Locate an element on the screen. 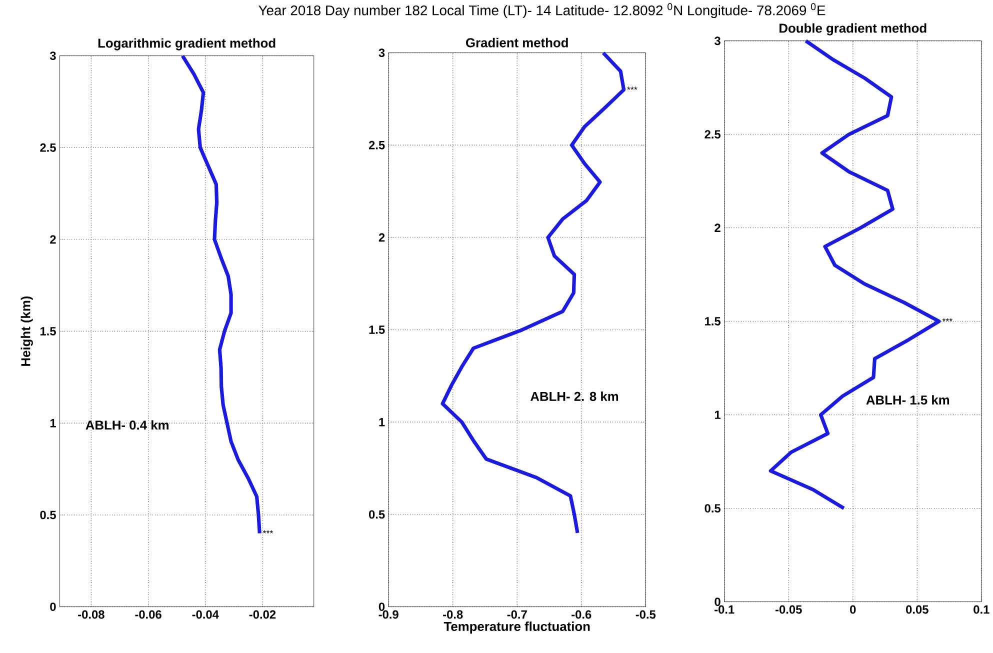  line-series is located at coordinates (533, 293).